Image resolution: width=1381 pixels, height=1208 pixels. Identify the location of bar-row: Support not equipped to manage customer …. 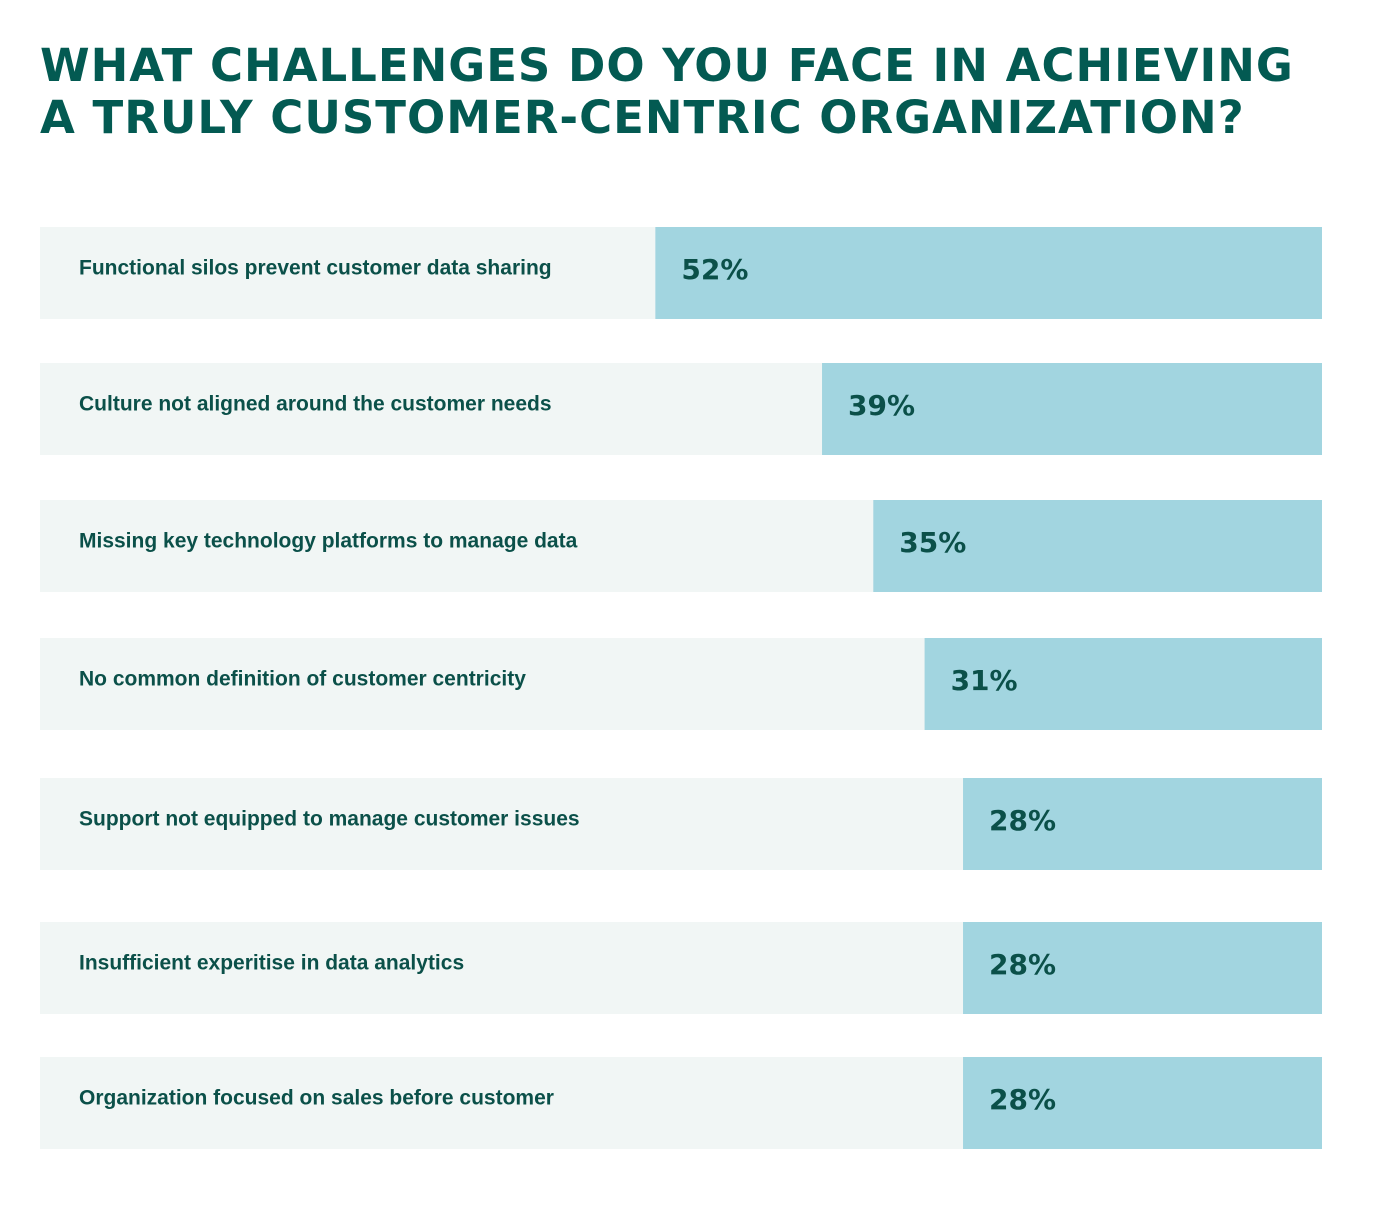
(681, 824).